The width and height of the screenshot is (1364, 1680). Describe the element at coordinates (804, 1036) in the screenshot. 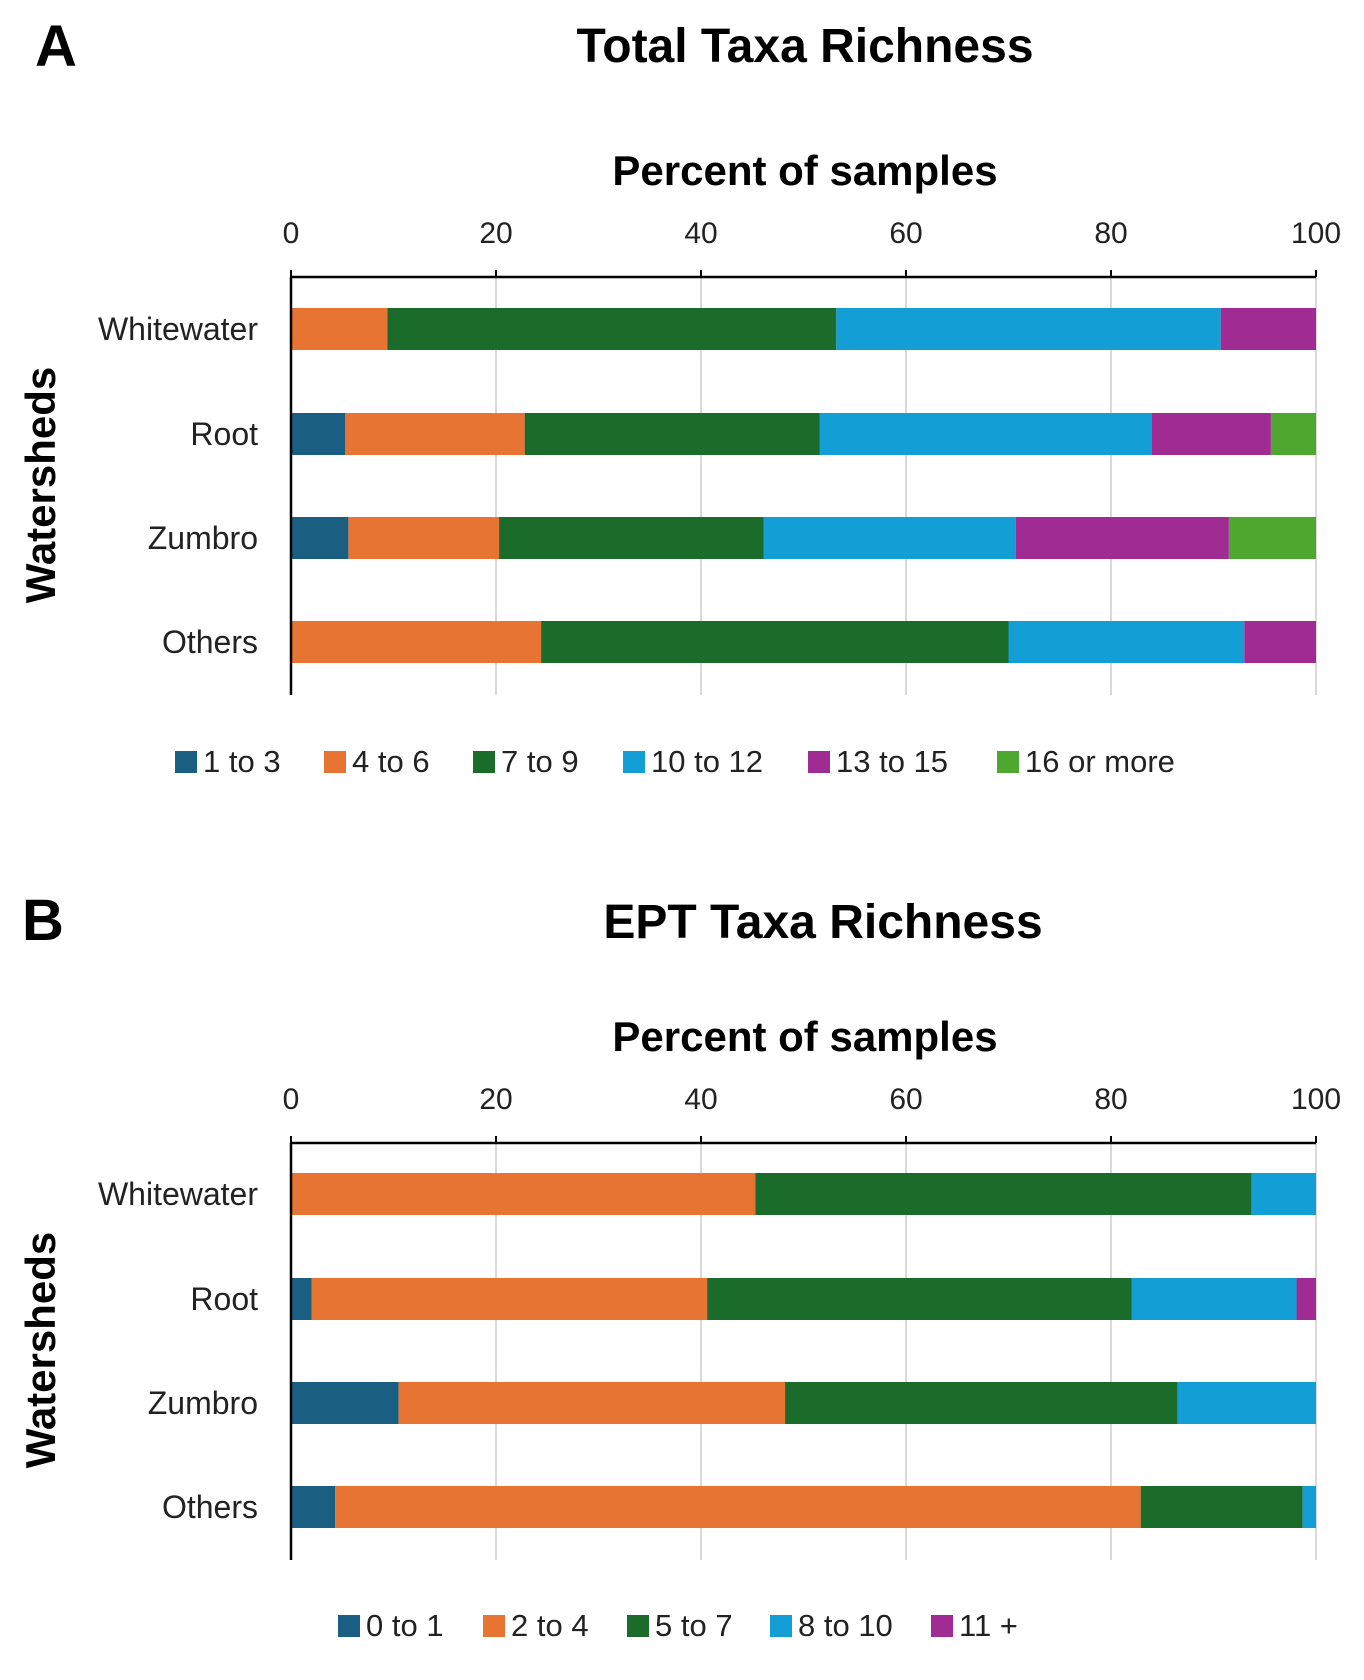

I see `panel-b-x-axis-title: Percent of samples` at that location.